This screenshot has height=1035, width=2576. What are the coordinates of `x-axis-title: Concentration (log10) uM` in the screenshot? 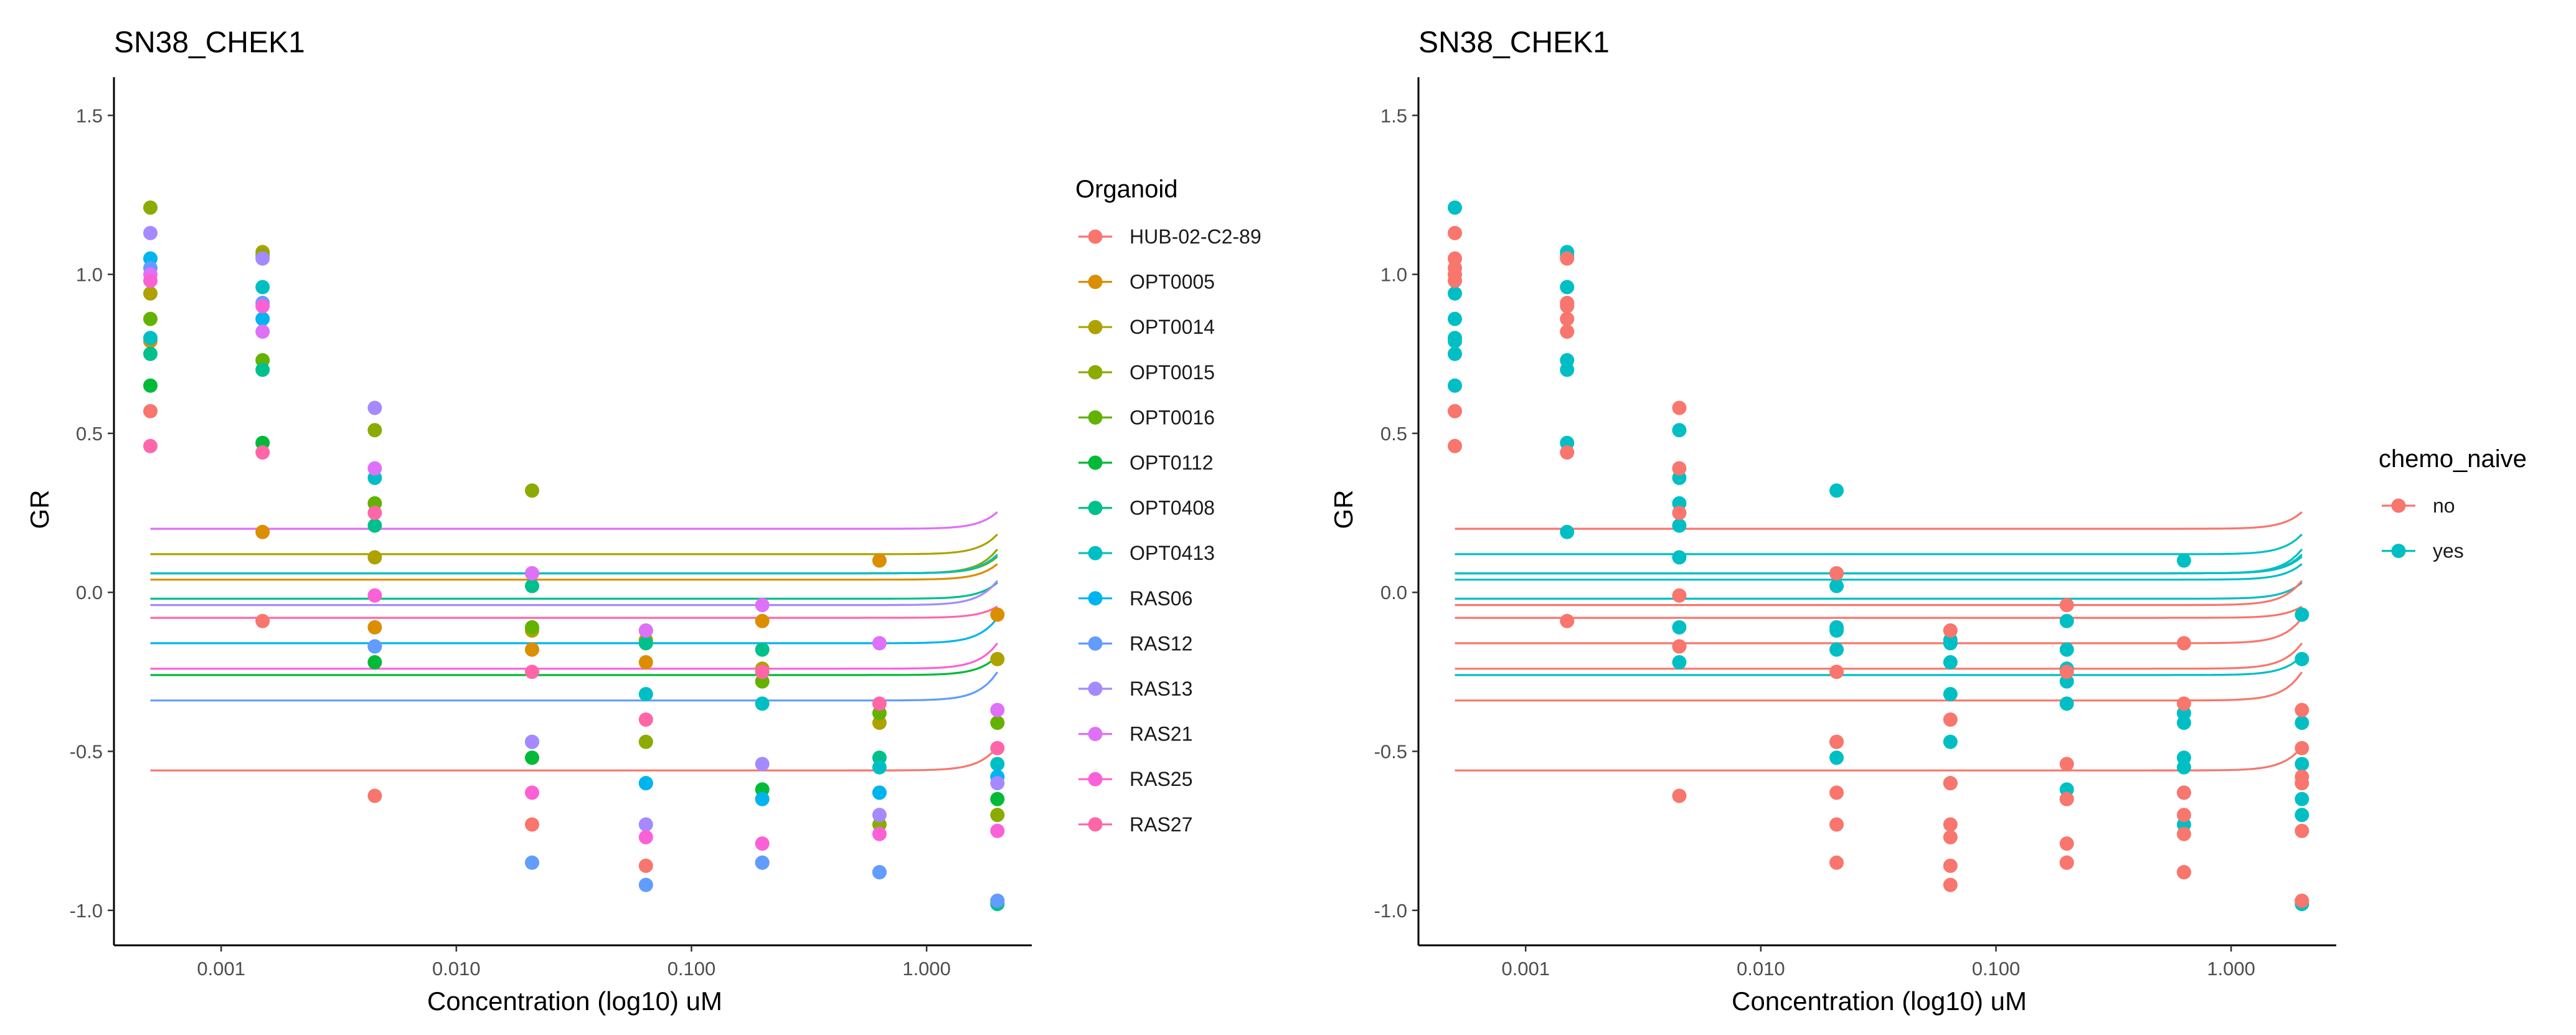 It's located at (574, 1001).